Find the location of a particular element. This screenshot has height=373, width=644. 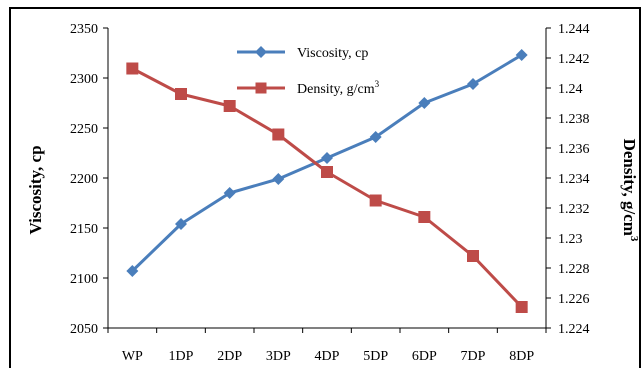

legend-item-density: Density, g/cm3 is located at coordinates (308, 88).